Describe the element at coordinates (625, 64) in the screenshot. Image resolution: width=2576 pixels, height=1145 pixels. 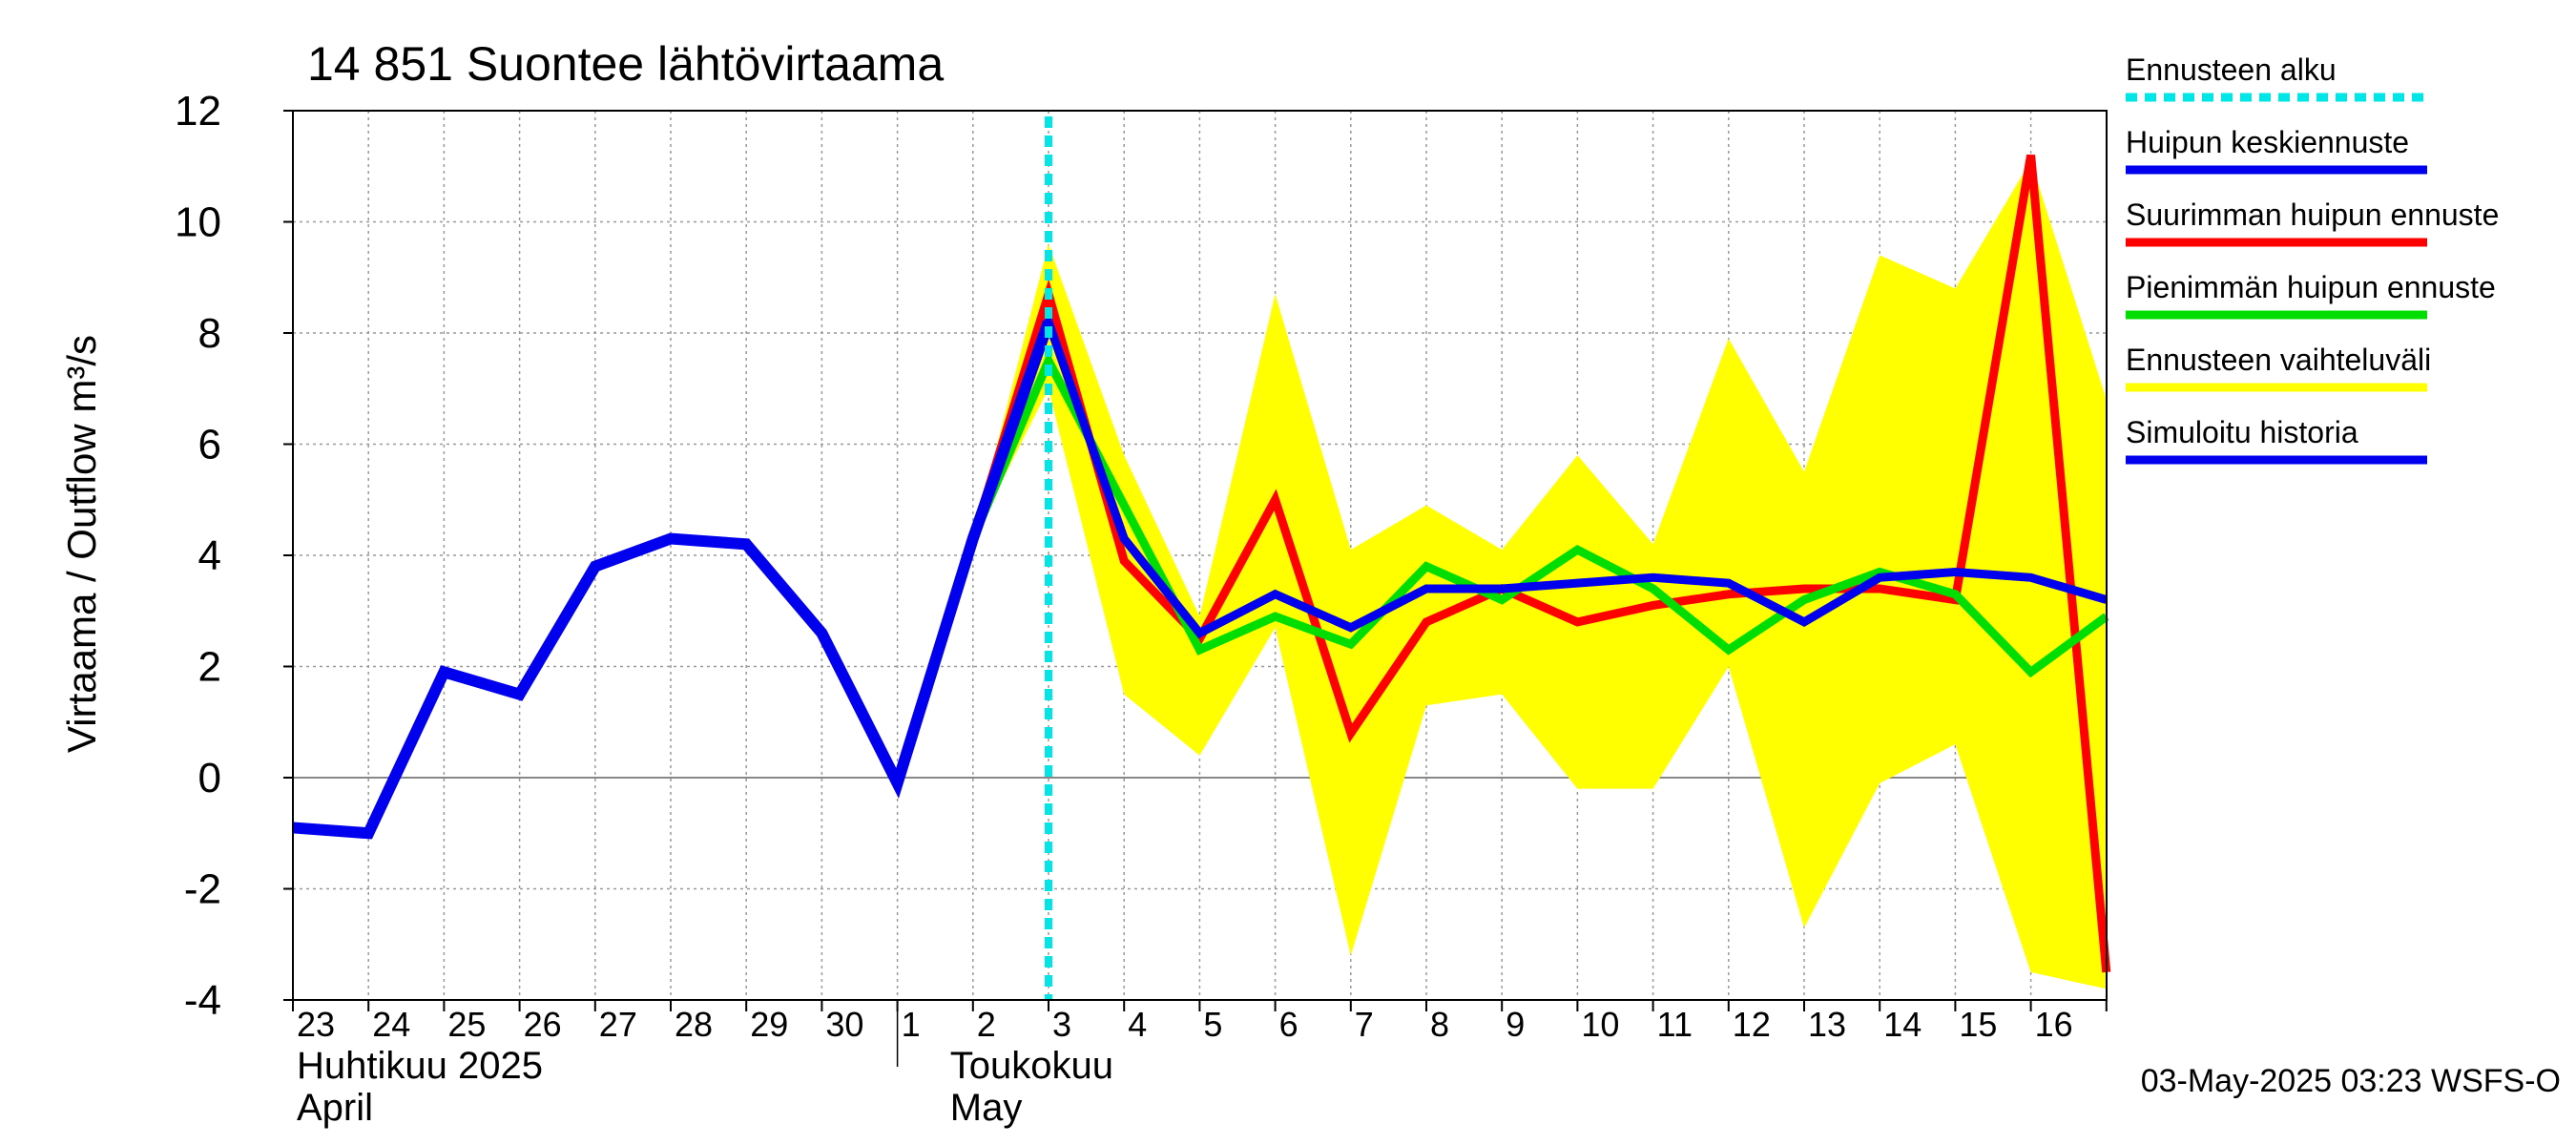
I see `chart-title: 14 851 Suontee lähtövirtaama` at that location.